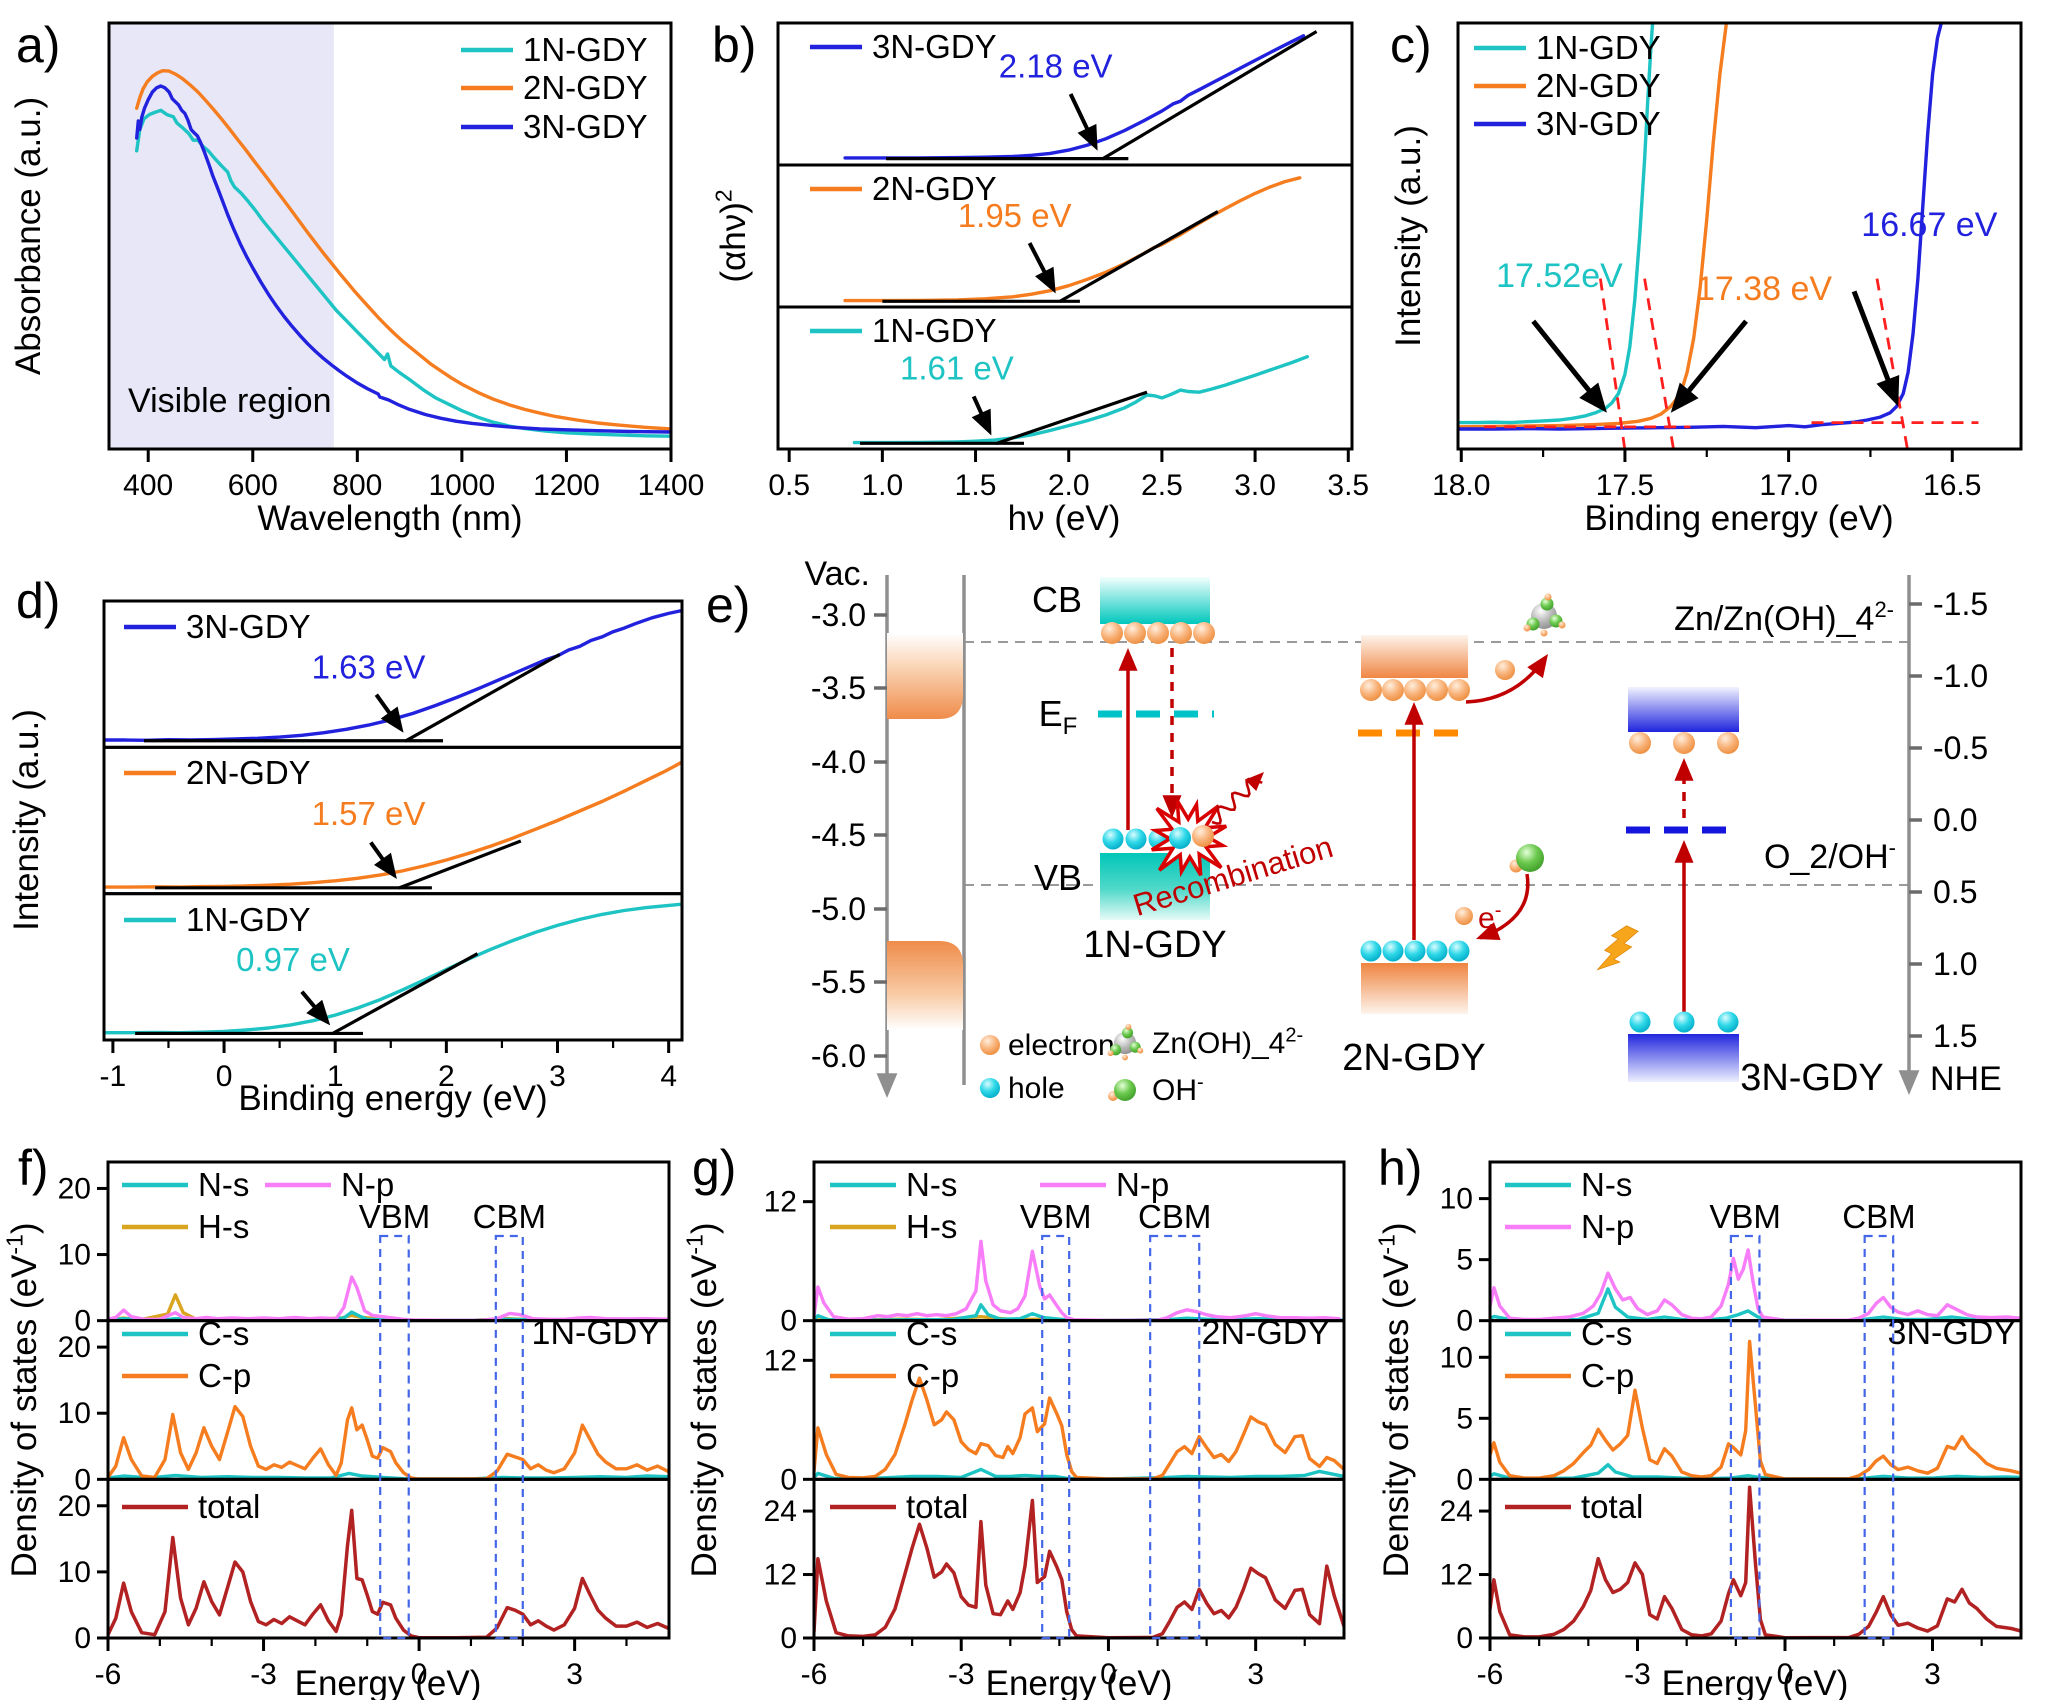 Image resolution: width=2050 pixels, height=1700 pixels. I want to click on legend-label-total: total, so click(937, 1506).